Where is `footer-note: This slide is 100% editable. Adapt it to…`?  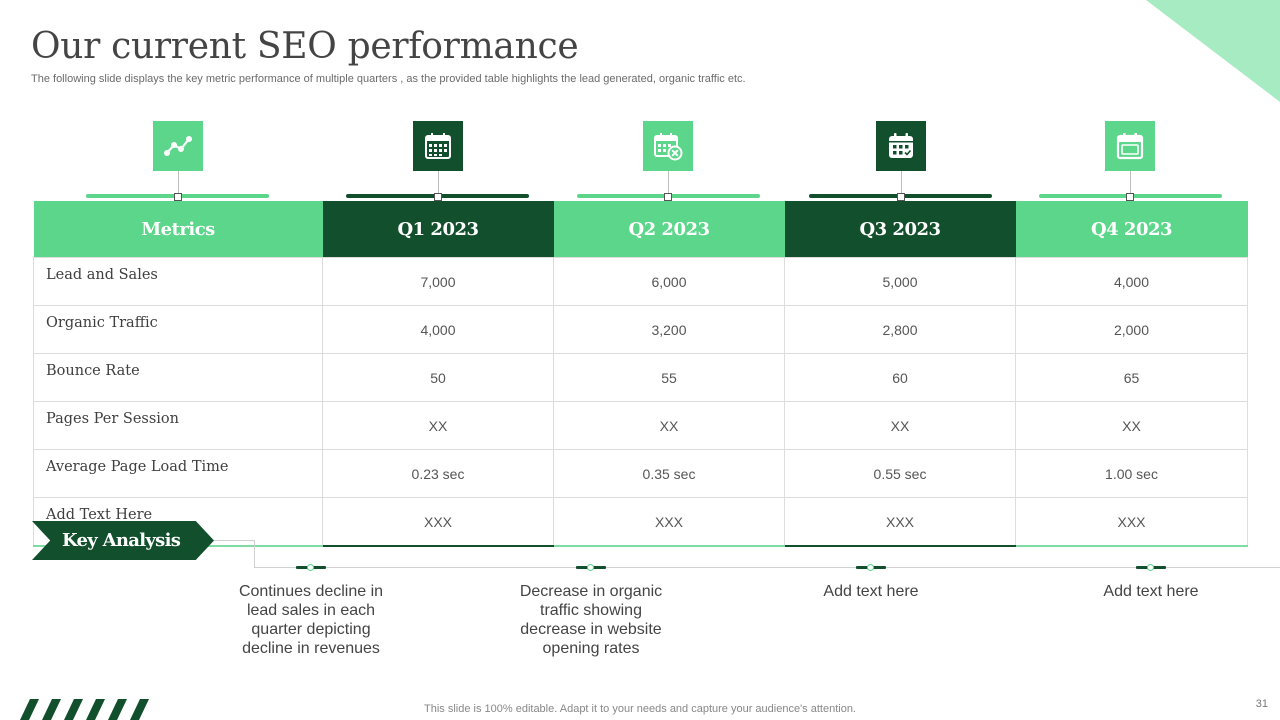
footer-note: This slide is 100% editable. Adapt it to… is located at coordinates (640, 709).